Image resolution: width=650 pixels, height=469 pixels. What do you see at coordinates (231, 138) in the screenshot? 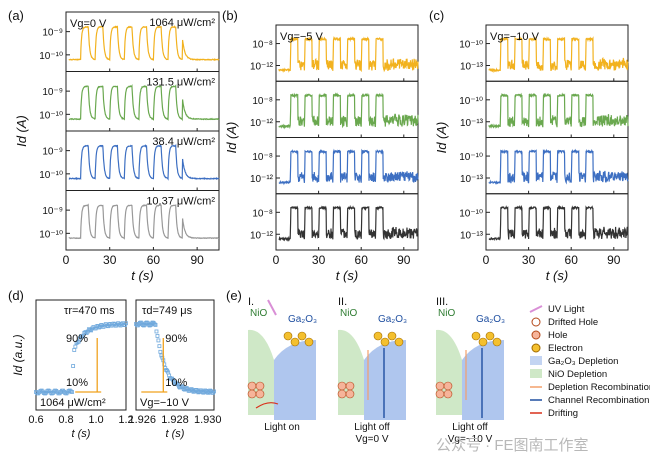
I see `y-axis-label-b: Id (A)` at bounding box center [231, 138].